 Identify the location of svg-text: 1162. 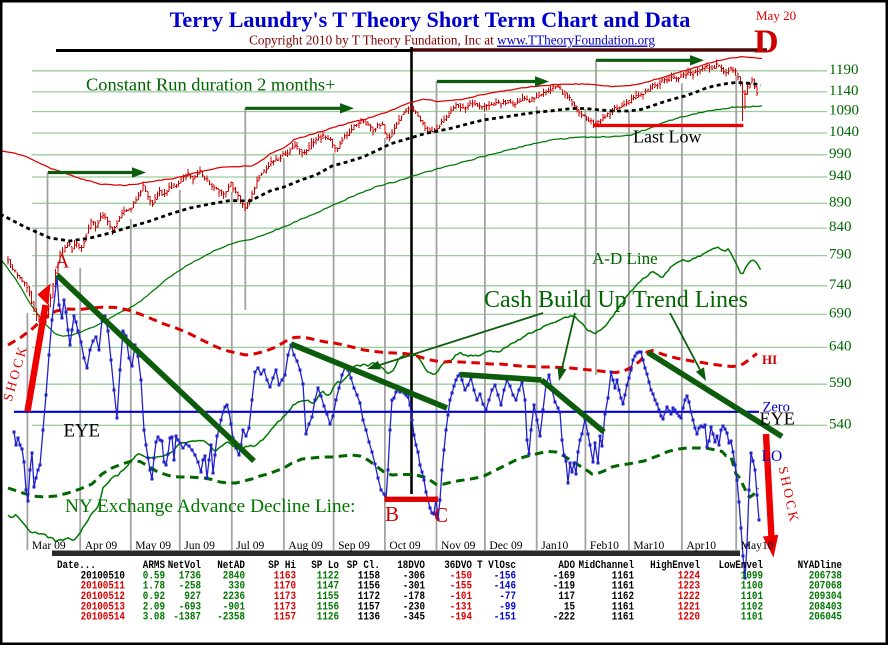
(623, 597).